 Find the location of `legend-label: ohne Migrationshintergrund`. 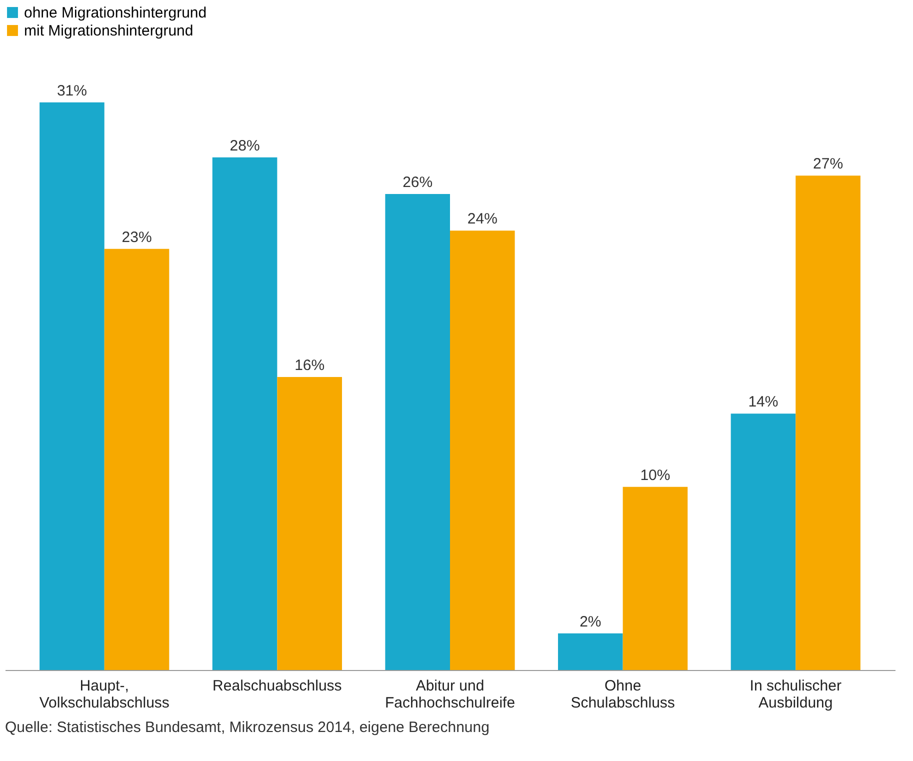

legend-label: ohne Migrationshintergrund is located at coordinates (115, 13).